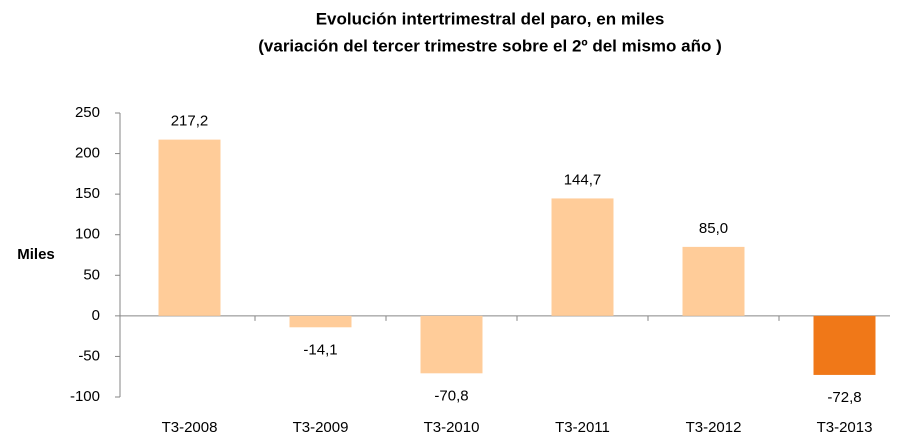  Describe the element at coordinates (190, 121) in the screenshot. I see `value-label: 217,2` at that location.